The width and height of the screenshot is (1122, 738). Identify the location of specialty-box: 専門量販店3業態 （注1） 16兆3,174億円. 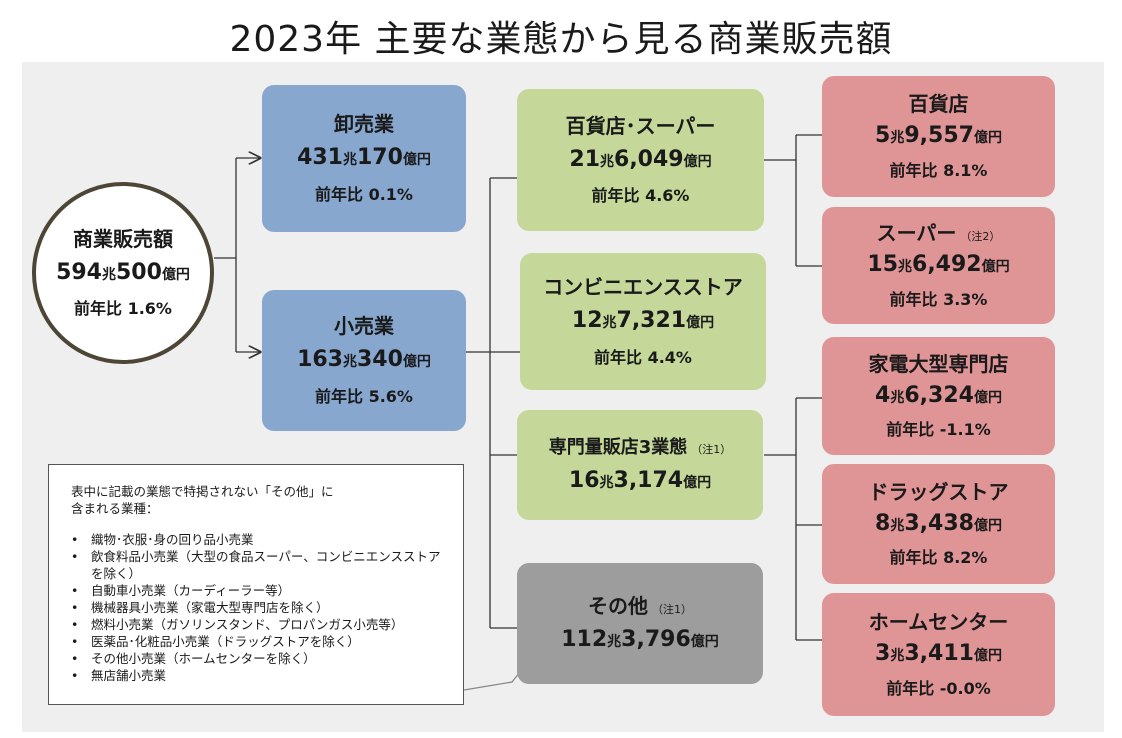
(640, 465).